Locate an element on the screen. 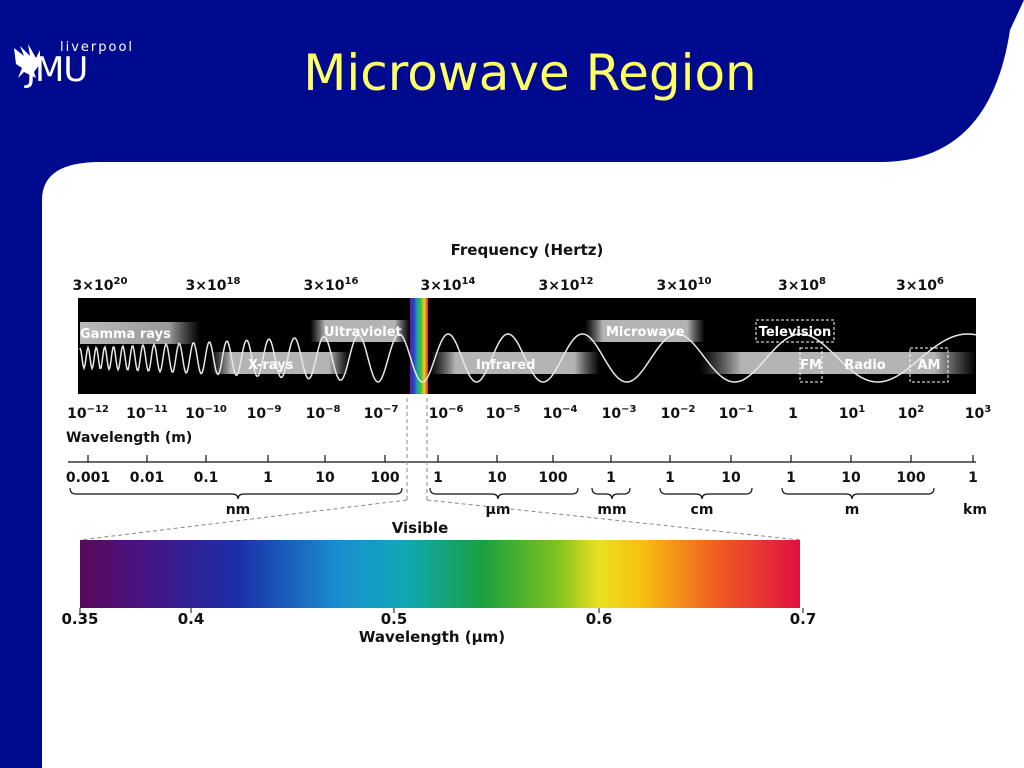 This screenshot has width=1024, height=768. frequency-tick-label: 3×10⁸ is located at coordinates (802, 285).